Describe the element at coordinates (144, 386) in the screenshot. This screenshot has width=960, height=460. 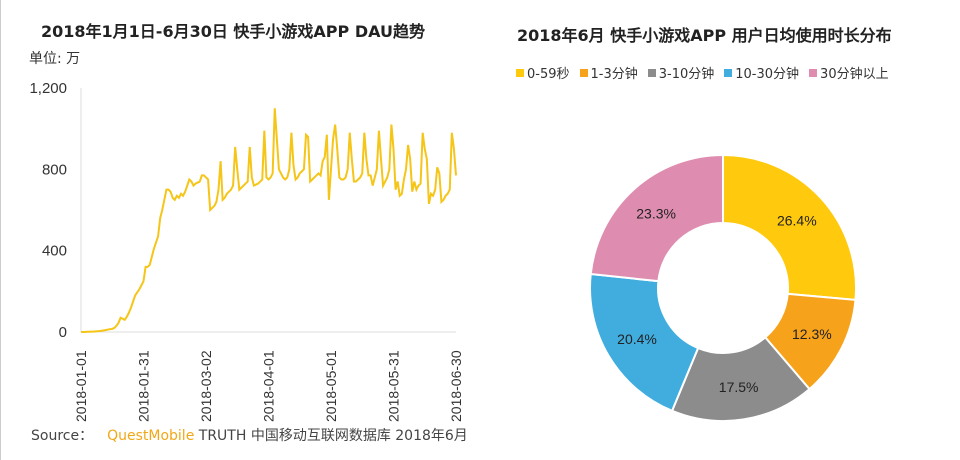
I see `x-tick-label: 2018-01-31` at that location.